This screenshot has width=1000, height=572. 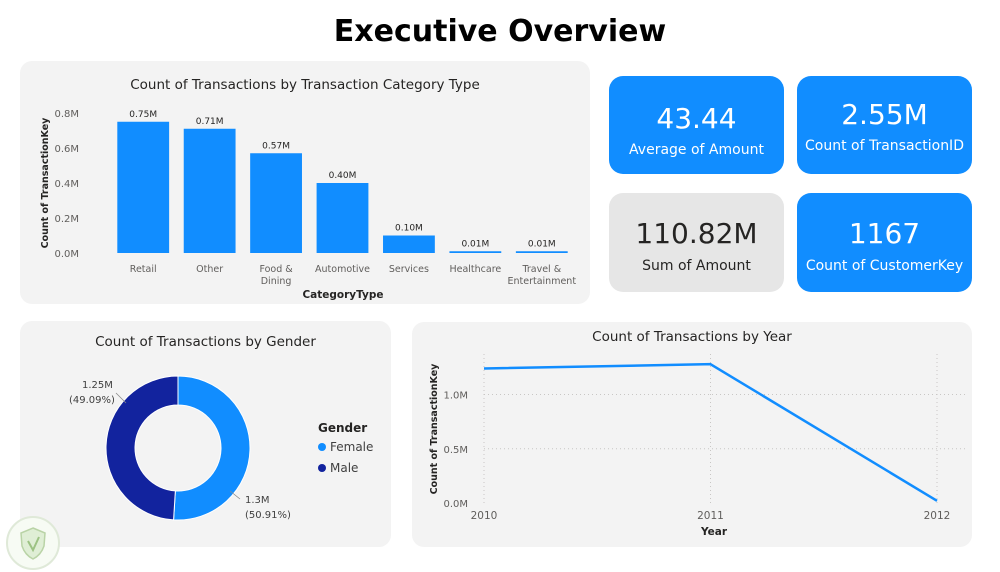 I want to click on card-count-customerkey-value: 1167, so click(x=884, y=233).